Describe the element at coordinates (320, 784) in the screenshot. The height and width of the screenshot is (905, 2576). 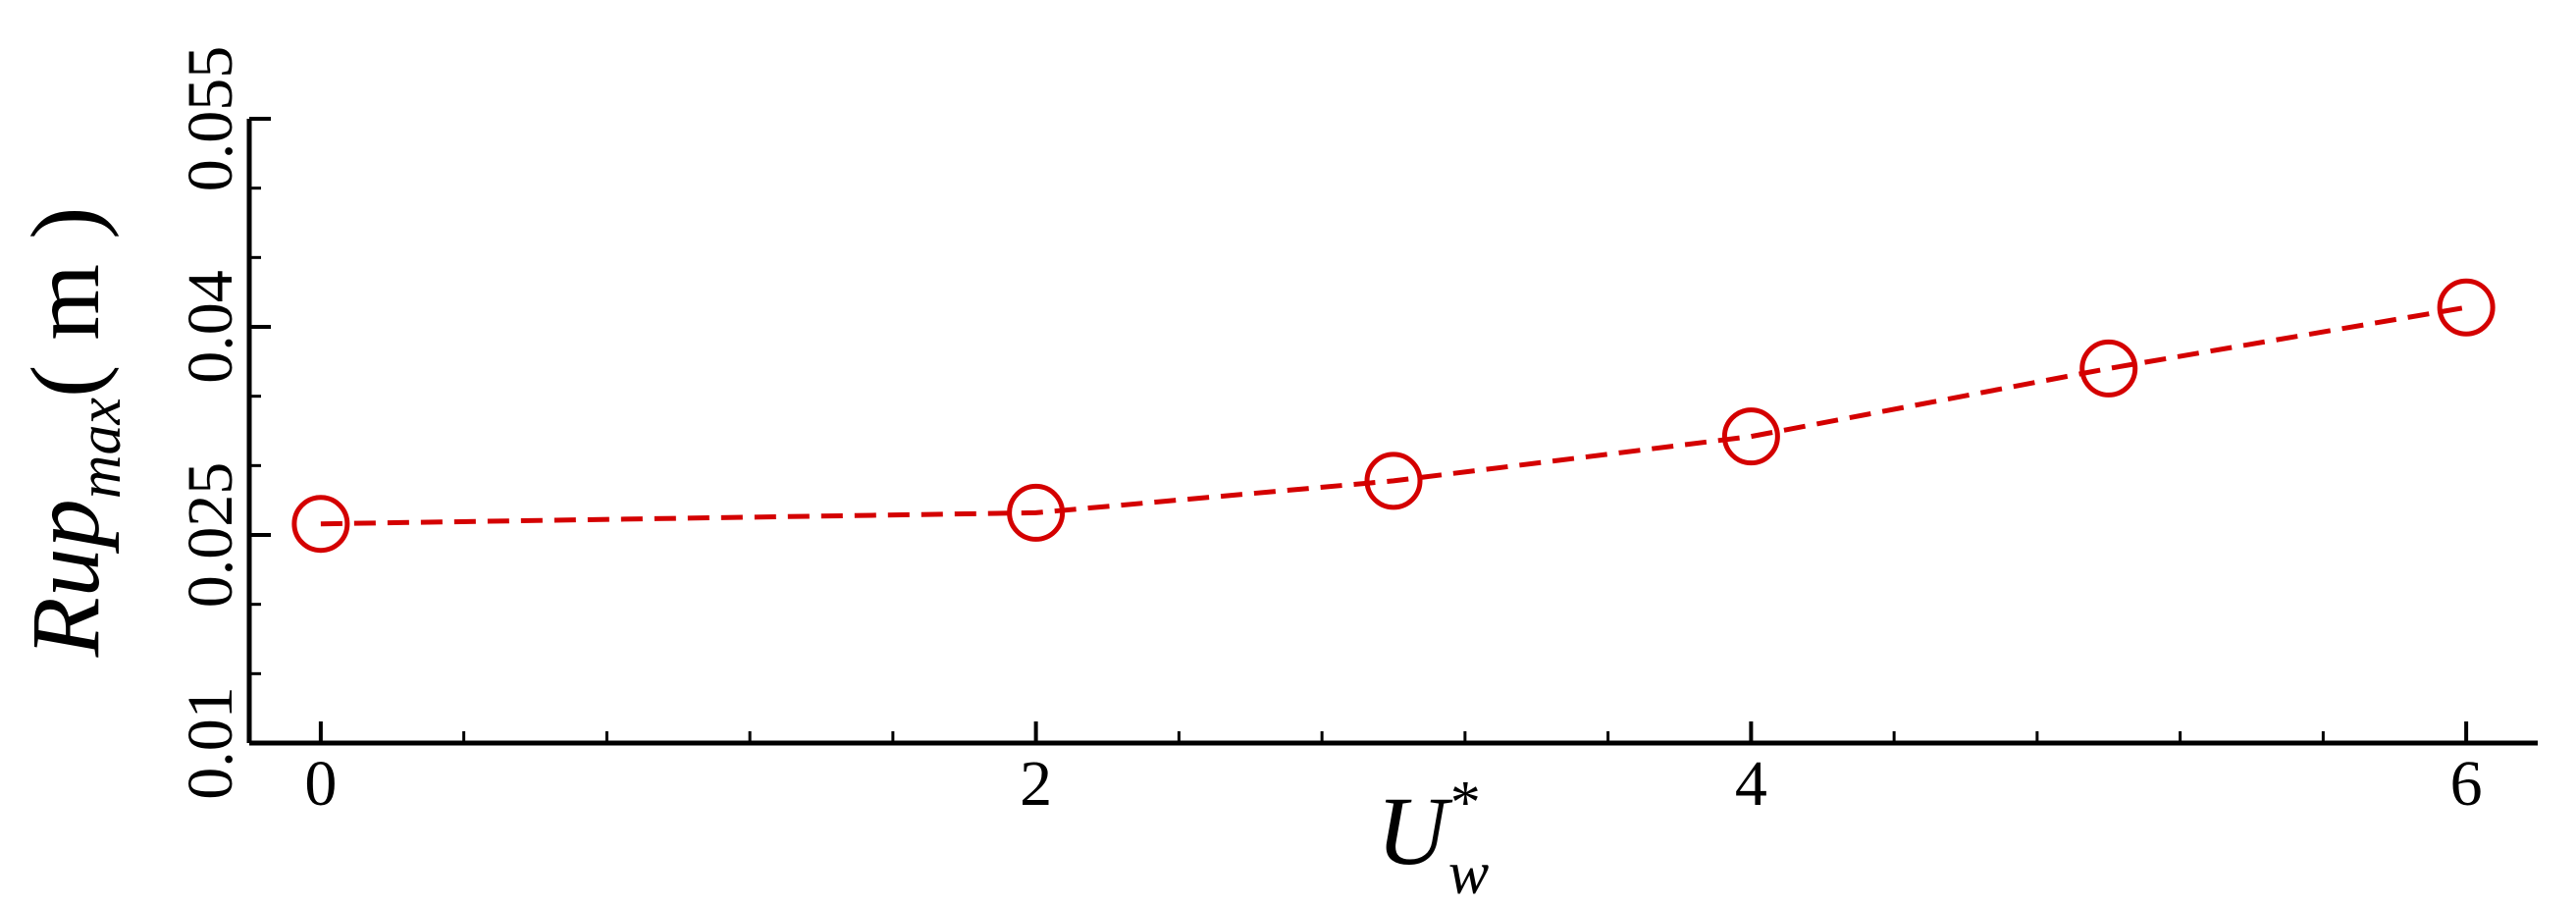
I see `x-tick-label: 0` at that location.